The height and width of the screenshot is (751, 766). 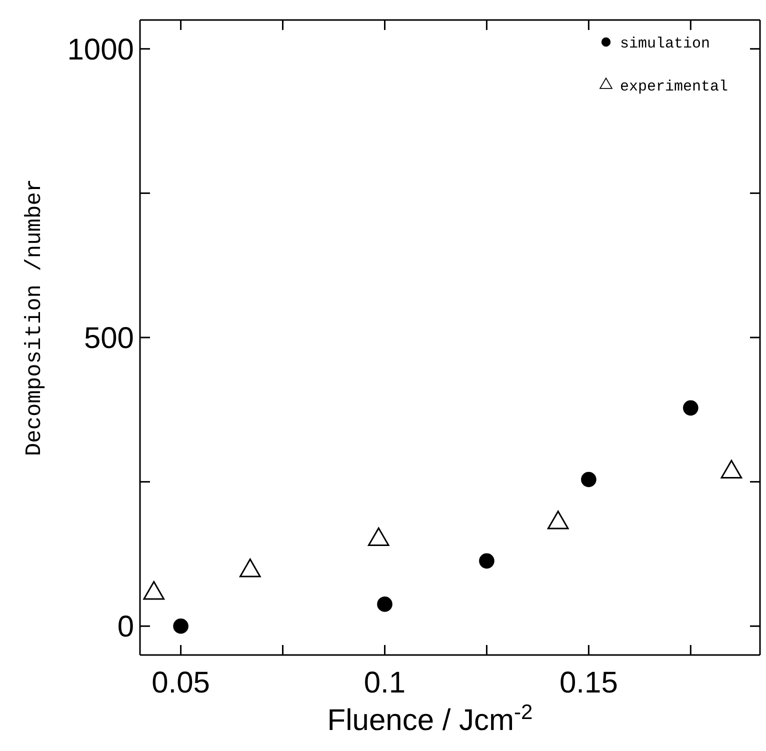 What do you see at coordinates (181, 683) in the screenshot?
I see `x-tick-label: 0.05` at bounding box center [181, 683].